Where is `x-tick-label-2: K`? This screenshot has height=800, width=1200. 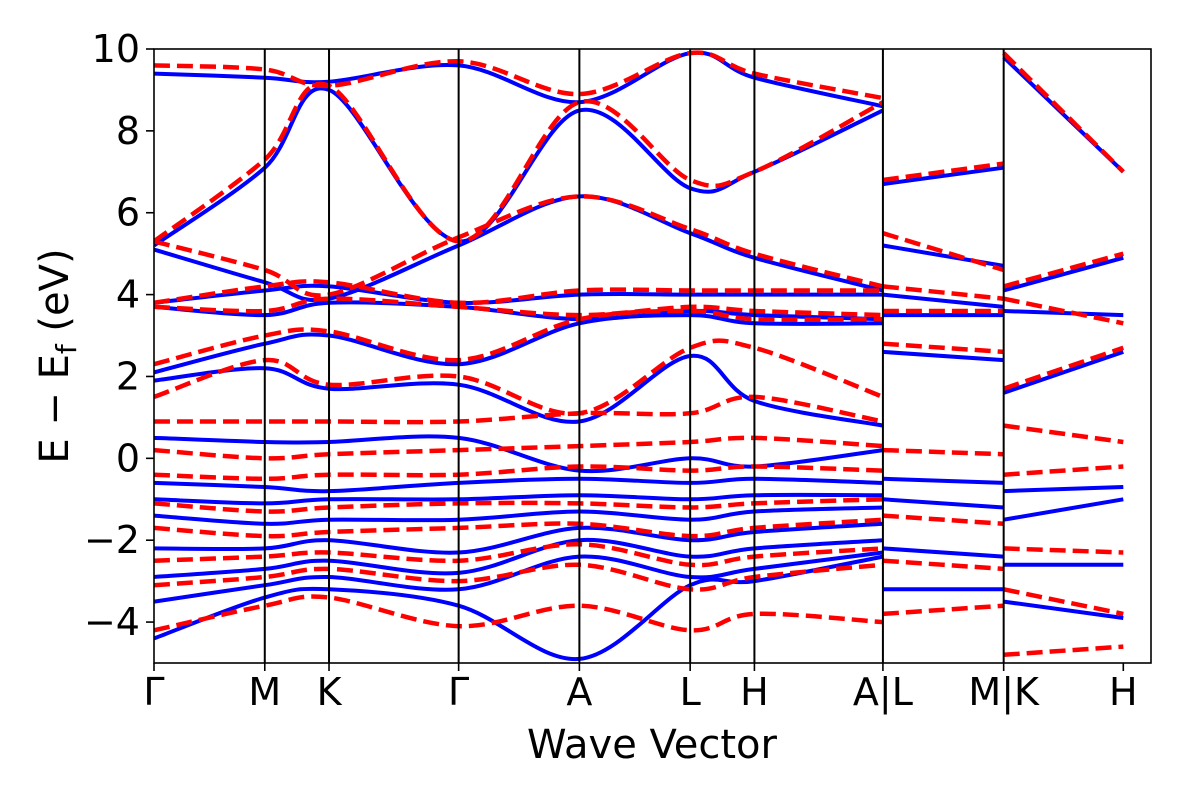
x-tick-label-2: K is located at coordinates (330, 692).